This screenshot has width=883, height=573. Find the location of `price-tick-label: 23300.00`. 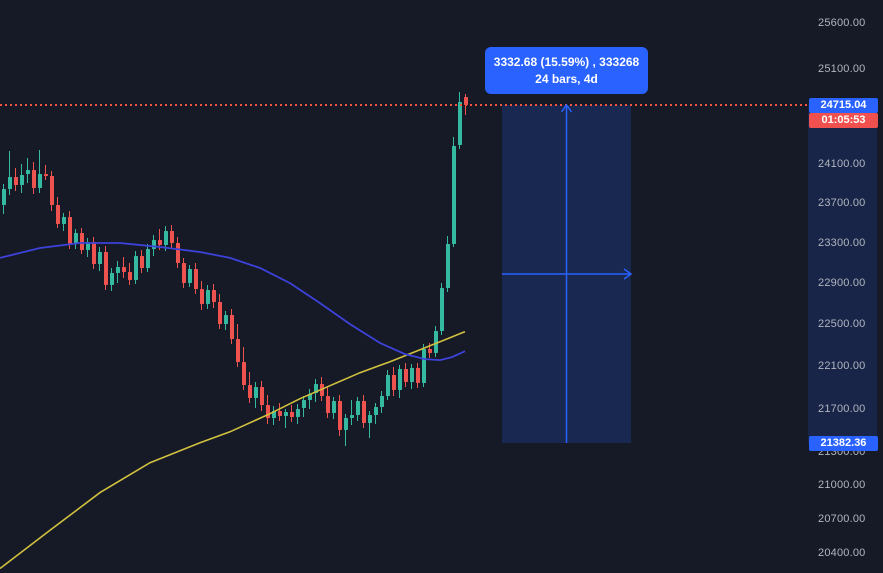

price-tick-label: 23300.00 is located at coordinates (842, 243).